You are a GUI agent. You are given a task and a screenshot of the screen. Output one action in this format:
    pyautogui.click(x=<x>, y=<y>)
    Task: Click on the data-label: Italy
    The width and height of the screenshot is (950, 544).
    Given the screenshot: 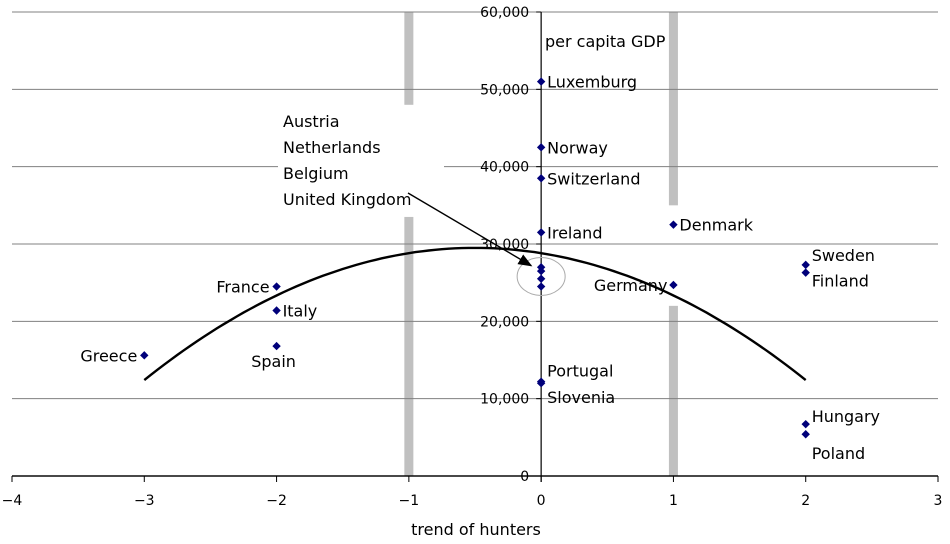 What is the action you would take?
    pyautogui.click(x=300, y=311)
    